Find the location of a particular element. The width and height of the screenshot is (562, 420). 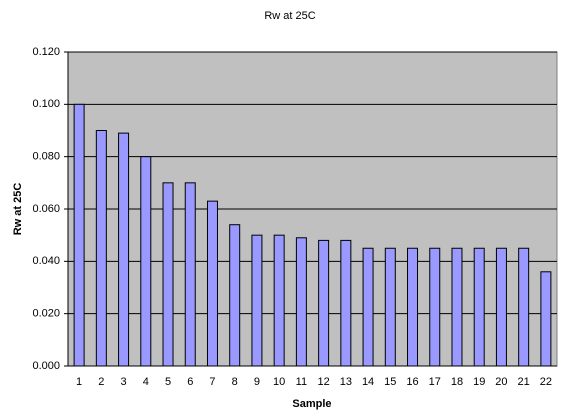

y-axis-label: Rw at 25C is located at coordinates (18, 209).